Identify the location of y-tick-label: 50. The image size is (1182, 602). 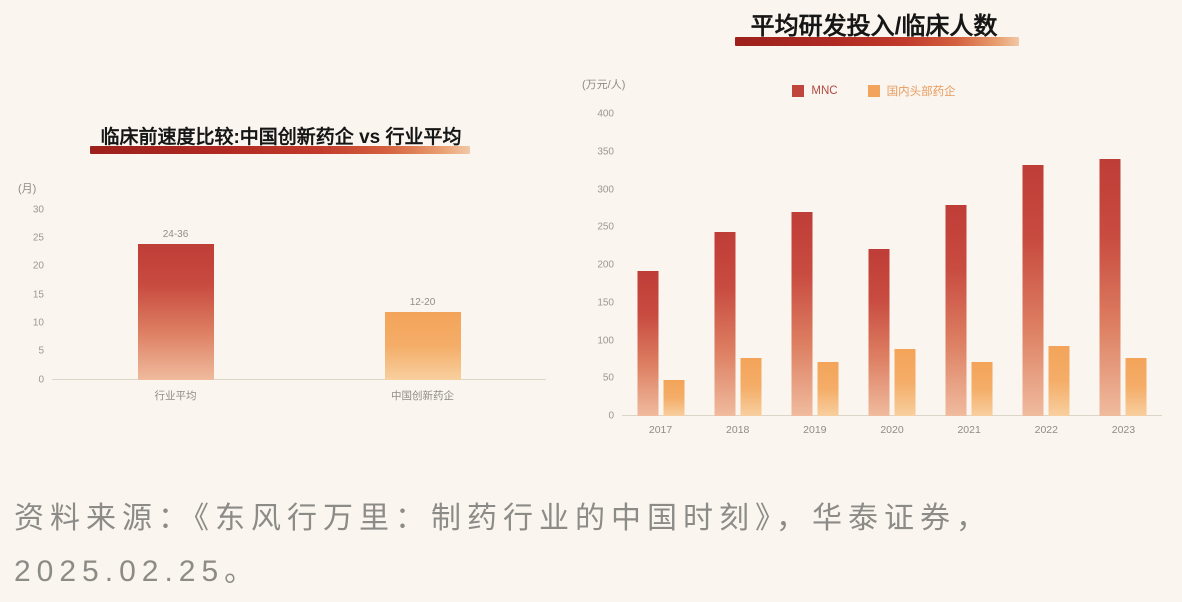
(608, 378).